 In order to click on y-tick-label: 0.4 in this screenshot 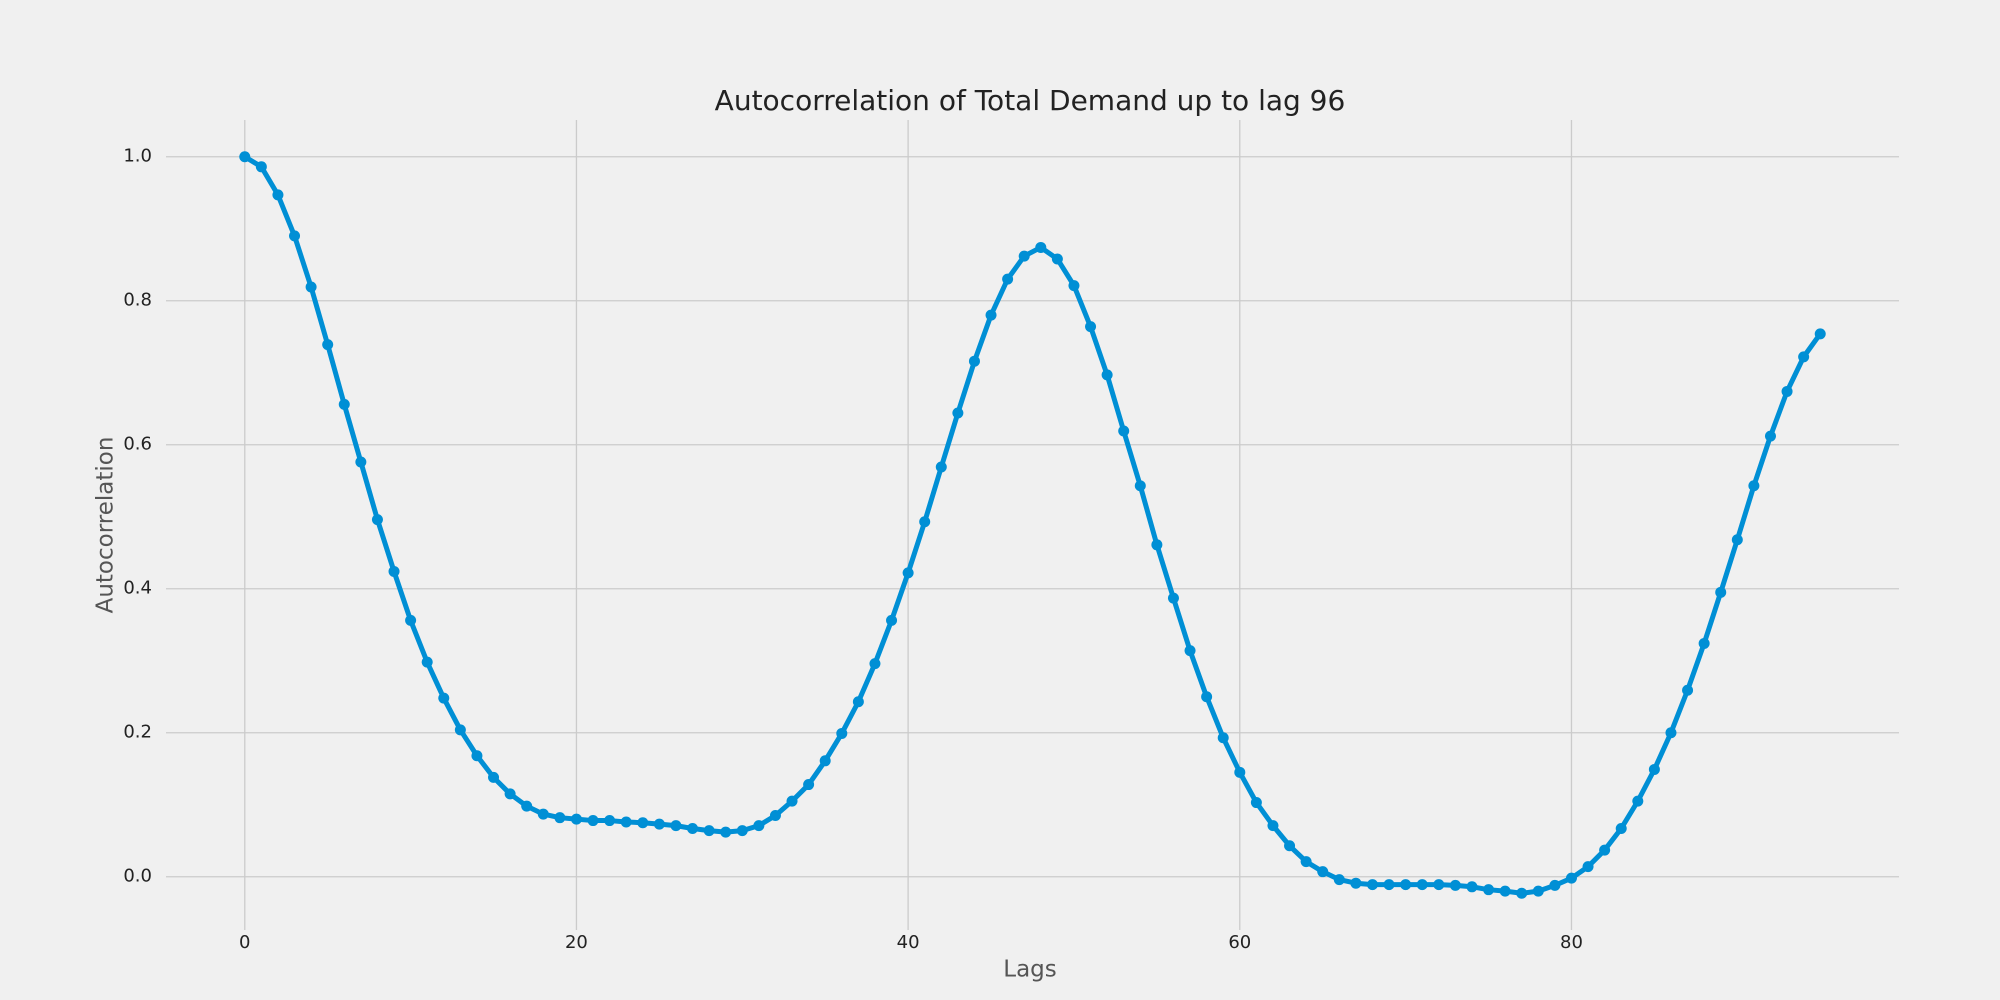, I will do `click(137, 588)`.